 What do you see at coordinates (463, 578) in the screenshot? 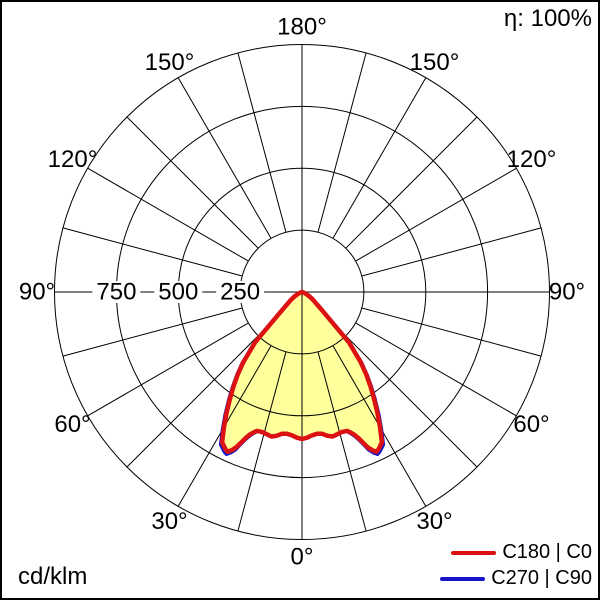
I see `legend-line-blue-icon` at bounding box center [463, 578].